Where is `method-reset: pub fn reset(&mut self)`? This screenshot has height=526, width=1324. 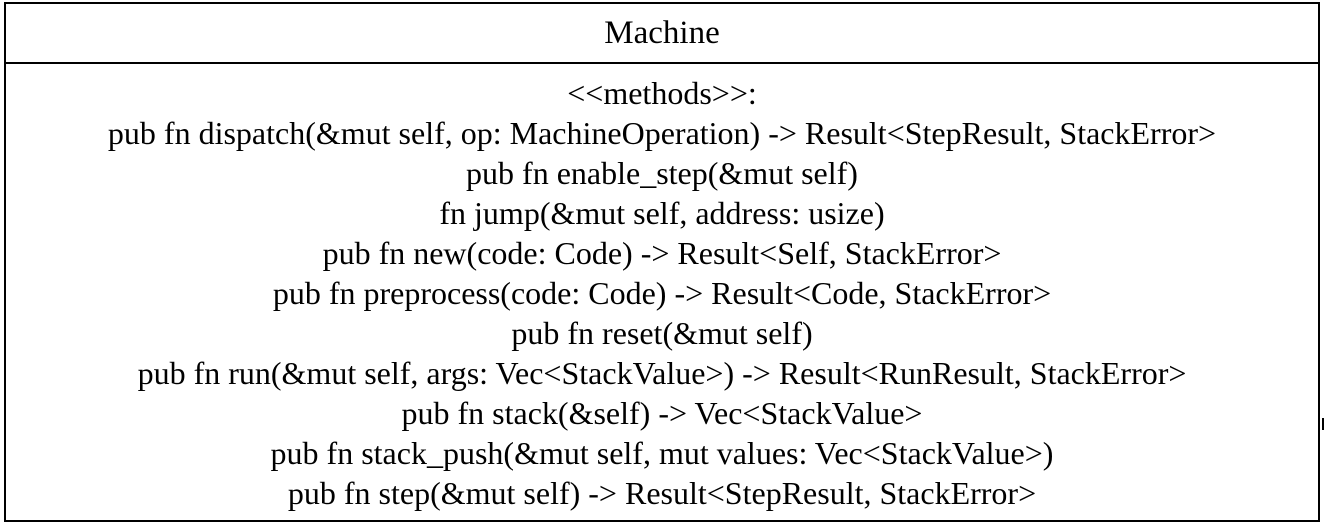 method-reset: pub fn reset(&mut self) is located at coordinates (662, 333).